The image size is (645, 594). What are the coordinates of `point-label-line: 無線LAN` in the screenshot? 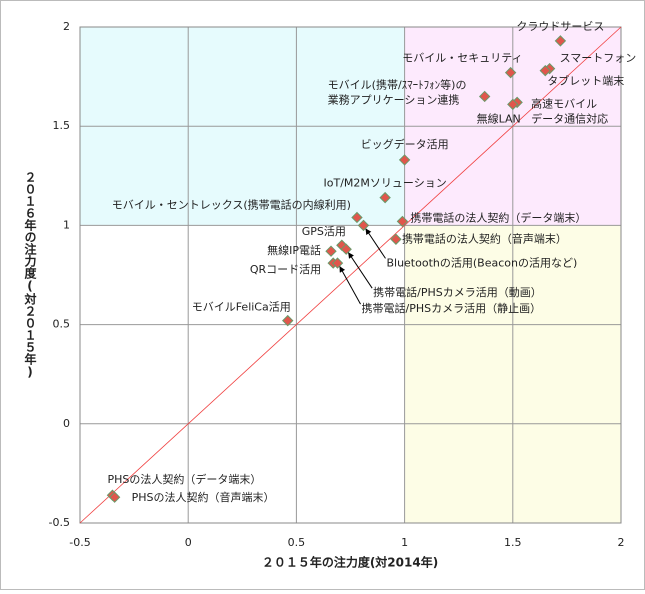 It's located at (499, 118).